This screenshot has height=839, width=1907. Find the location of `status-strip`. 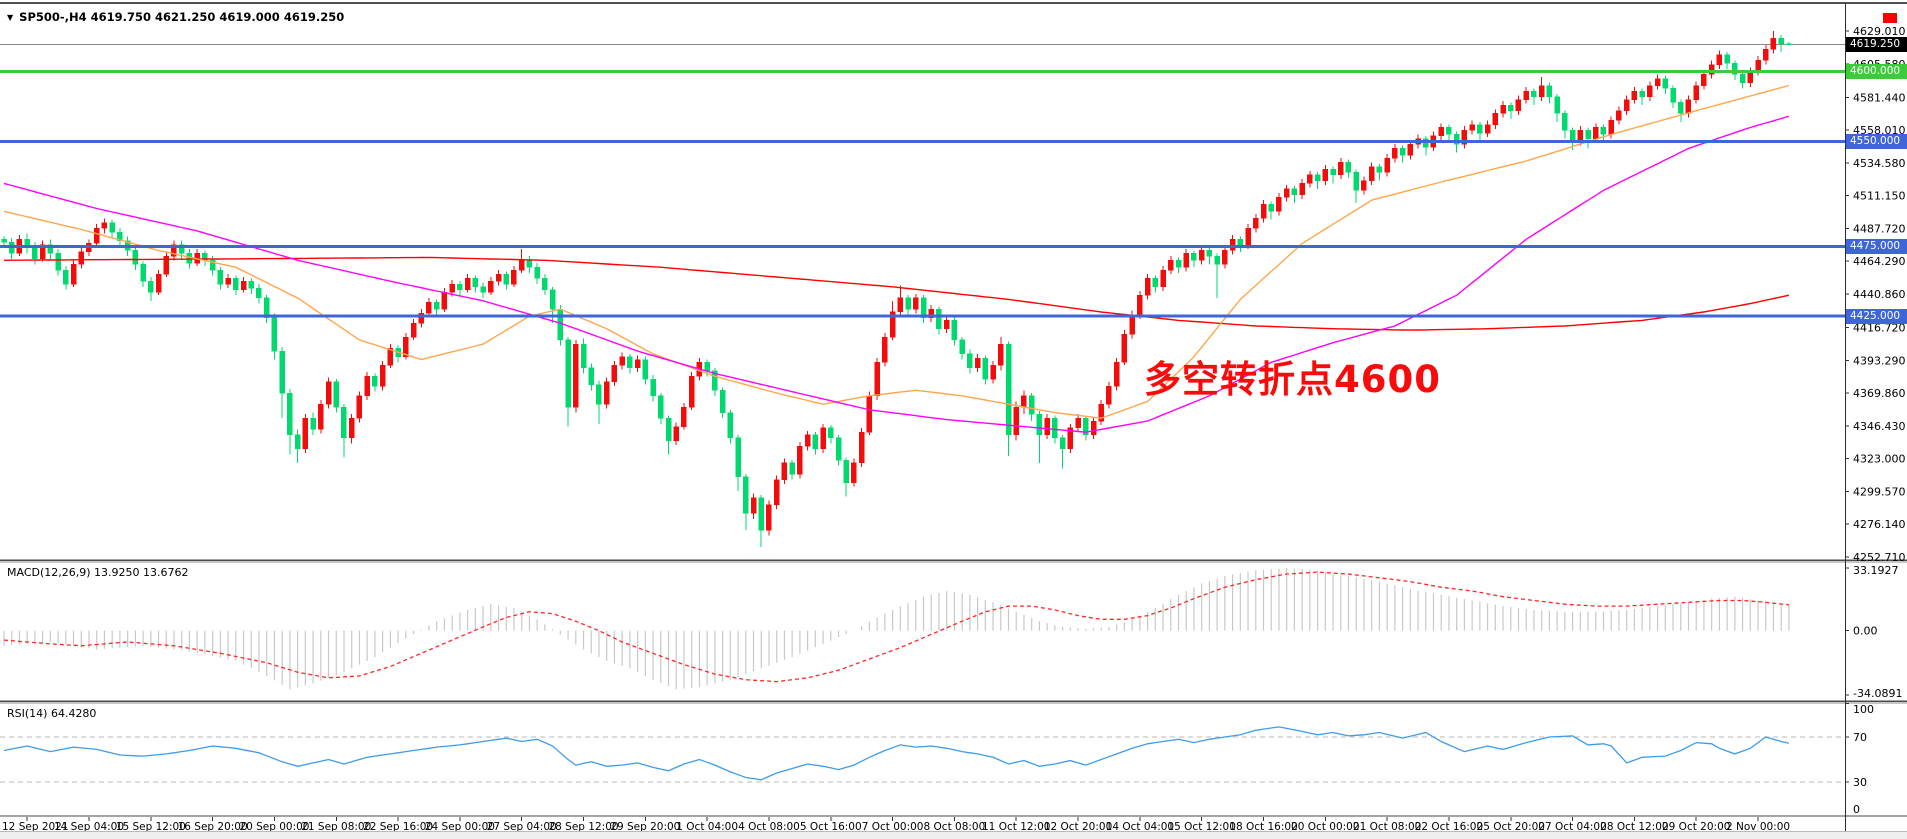

status-strip is located at coordinates (953, 835).